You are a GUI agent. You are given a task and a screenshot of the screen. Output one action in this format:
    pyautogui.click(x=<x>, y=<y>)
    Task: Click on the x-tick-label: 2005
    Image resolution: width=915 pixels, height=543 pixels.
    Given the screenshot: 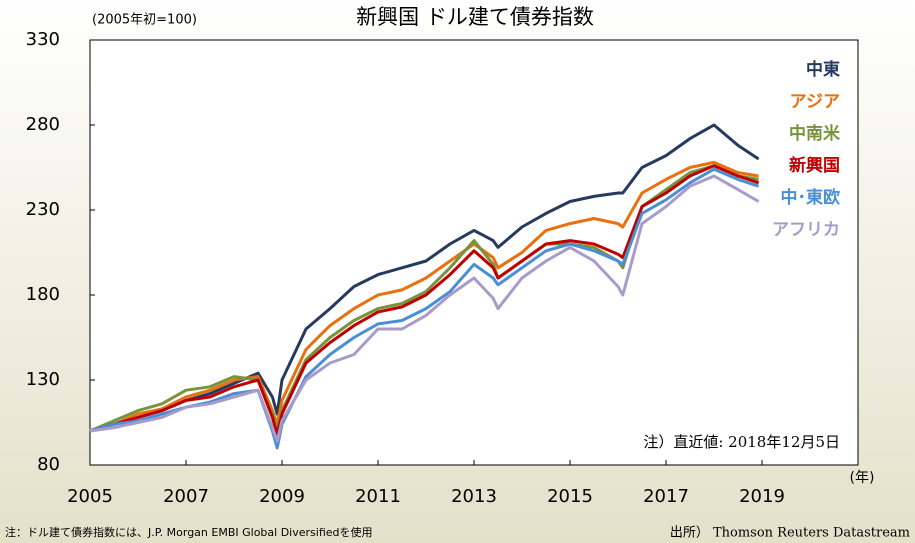 What is the action you would take?
    pyautogui.click(x=90, y=496)
    